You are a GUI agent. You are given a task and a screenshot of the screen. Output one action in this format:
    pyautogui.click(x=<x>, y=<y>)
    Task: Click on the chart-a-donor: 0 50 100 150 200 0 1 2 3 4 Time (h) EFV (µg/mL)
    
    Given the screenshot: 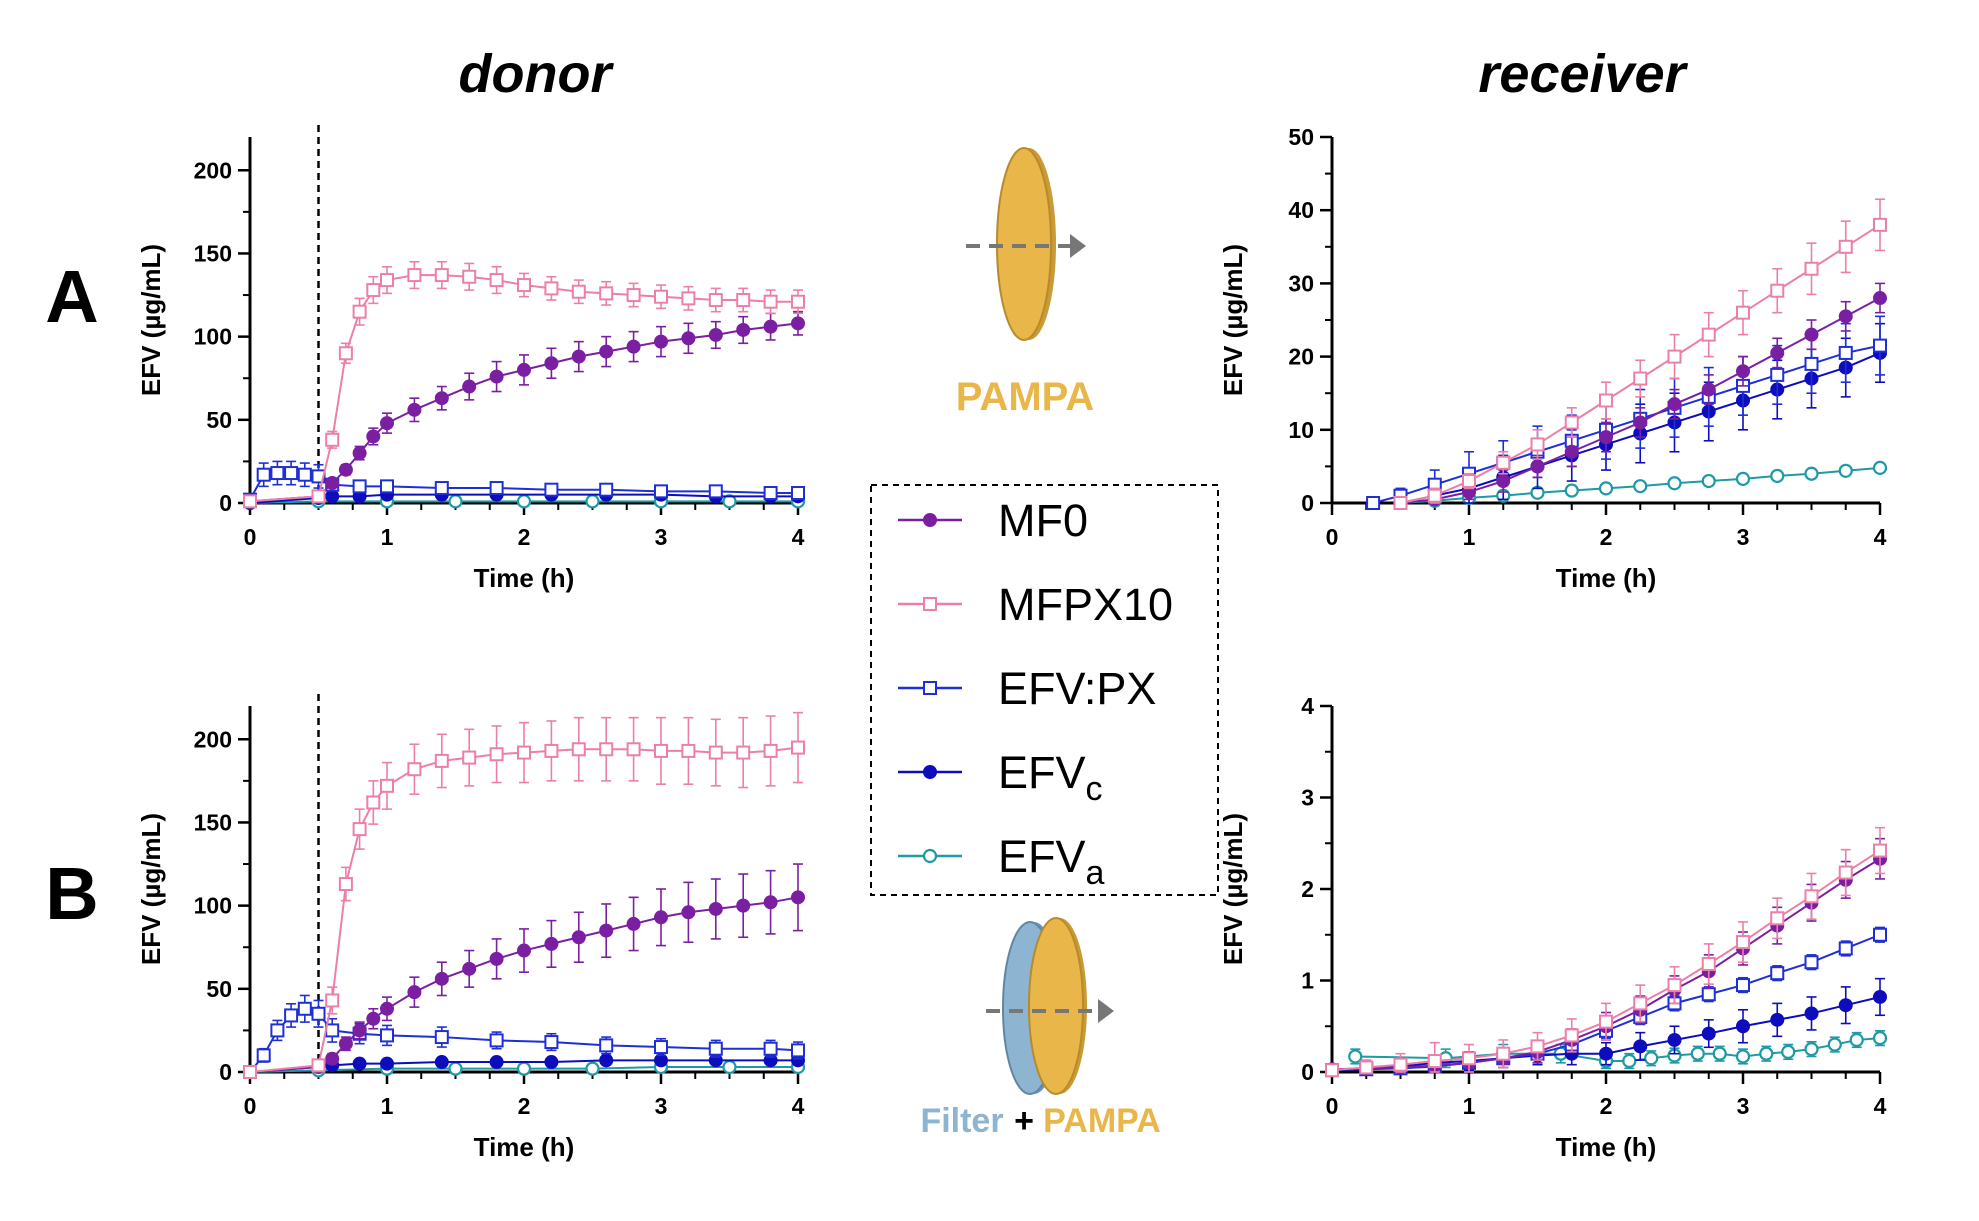 What is the action you would take?
    pyautogui.click(x=471, y=359)
    